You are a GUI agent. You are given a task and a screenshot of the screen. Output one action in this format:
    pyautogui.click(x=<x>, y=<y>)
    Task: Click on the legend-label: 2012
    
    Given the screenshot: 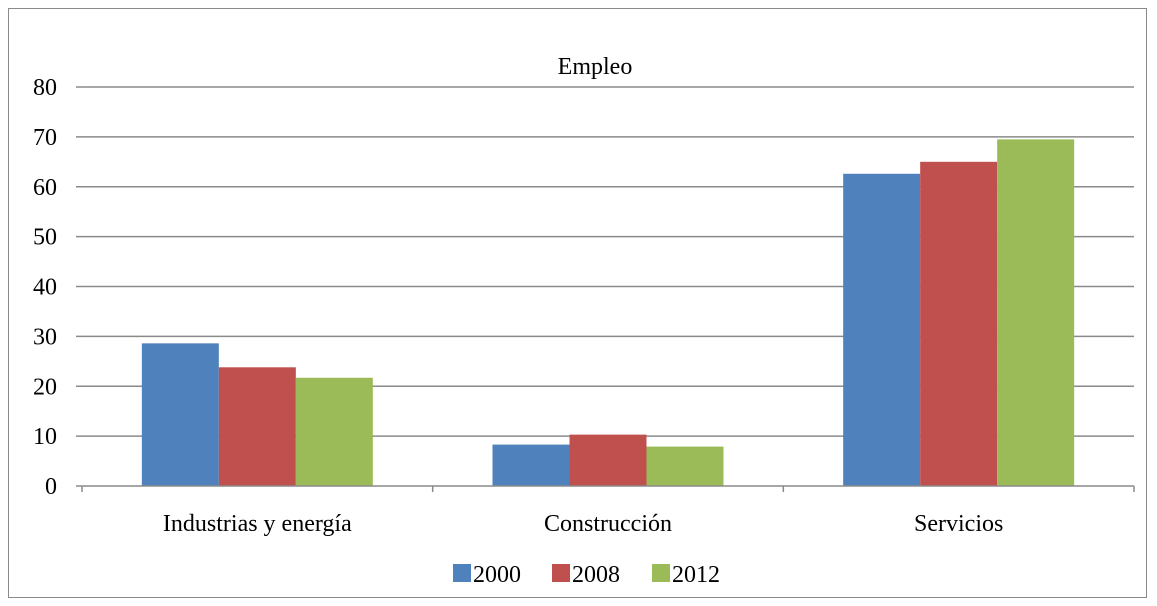 What is the action you would take?
    pyautogui.click(x=696, y=575)
    